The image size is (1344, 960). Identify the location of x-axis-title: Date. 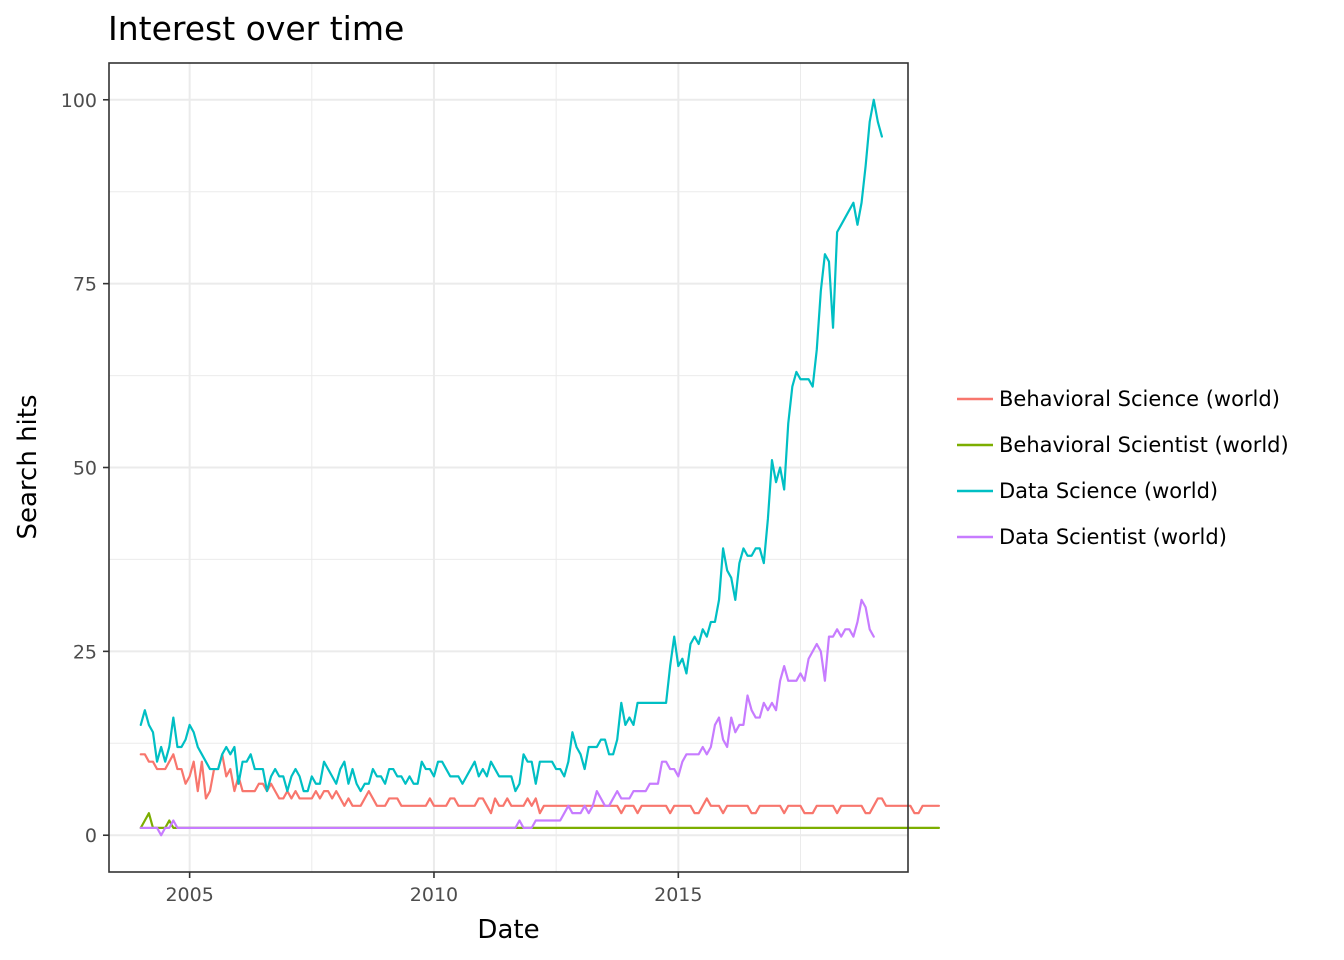
(508, 930).